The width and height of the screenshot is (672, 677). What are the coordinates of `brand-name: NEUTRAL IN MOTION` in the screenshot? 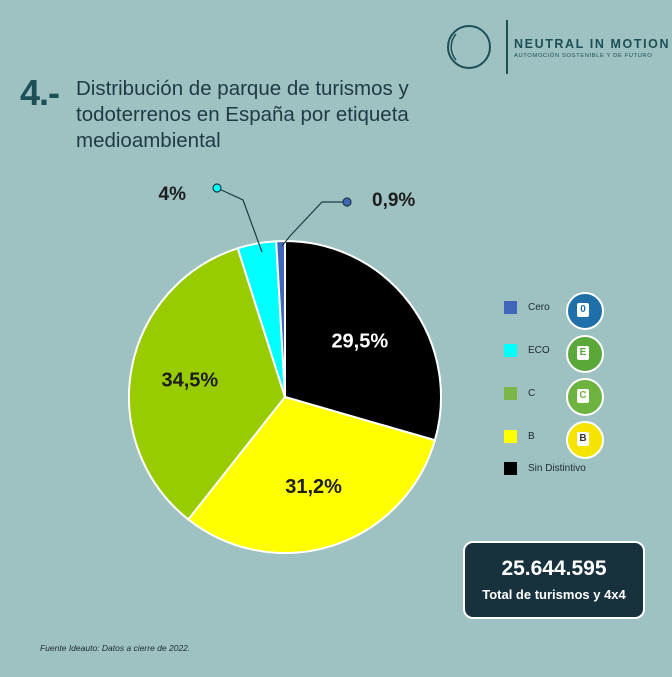 It's located at (592, 44).